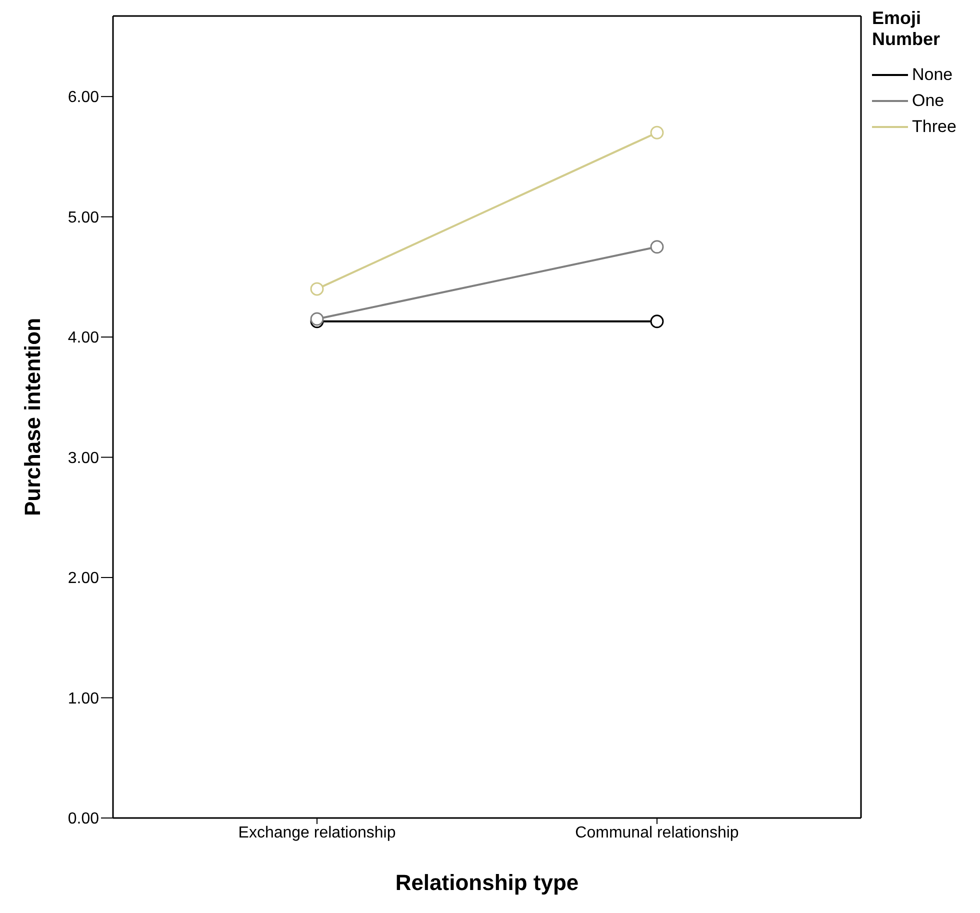 This screenshot has height=913, width=980. I want to click on legend-title: Emoji Number, so click(907, 29).